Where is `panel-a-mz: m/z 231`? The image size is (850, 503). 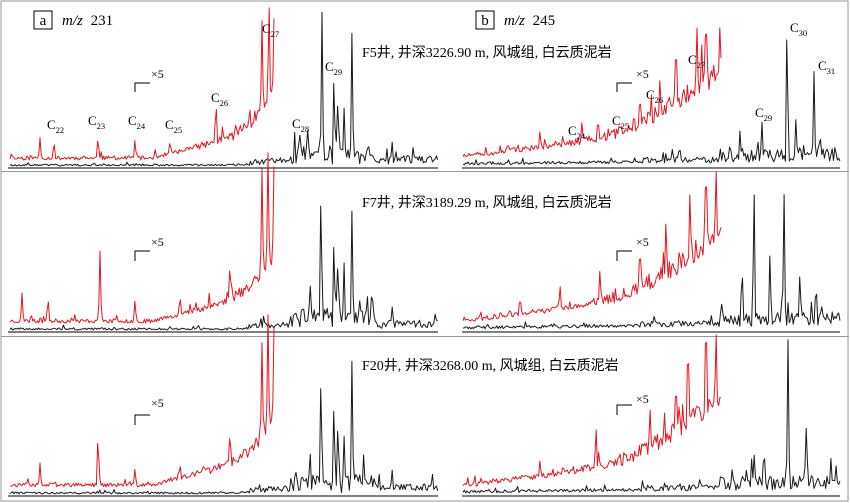 panel-a-mz: m/z 231 is located at coordinates (87, 21).